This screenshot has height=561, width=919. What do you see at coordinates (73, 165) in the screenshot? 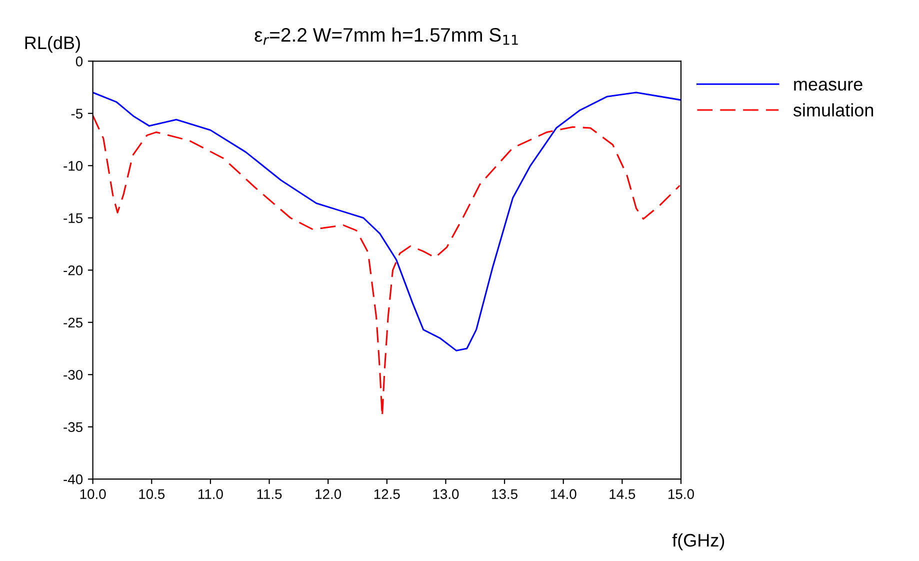
I see `y-tick-label: -10` at bounding box center [73, 165].